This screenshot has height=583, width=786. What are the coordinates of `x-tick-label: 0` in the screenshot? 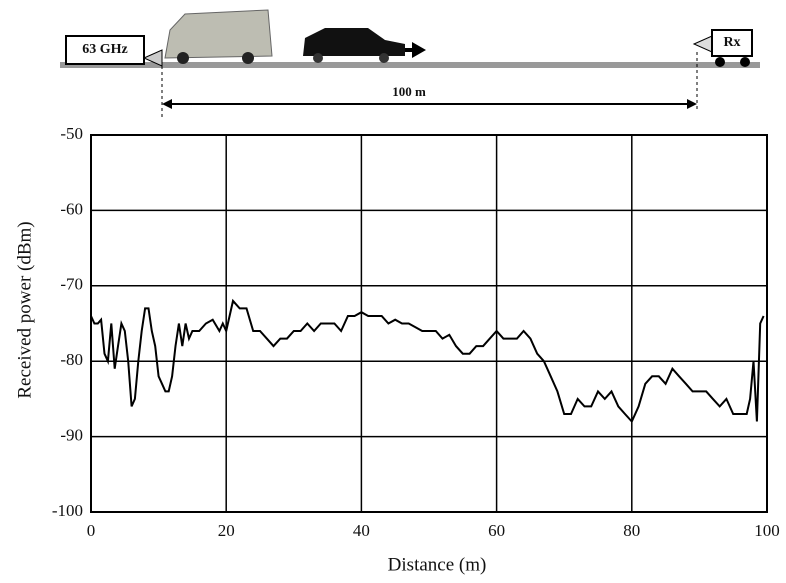 It's located at (91, 530).